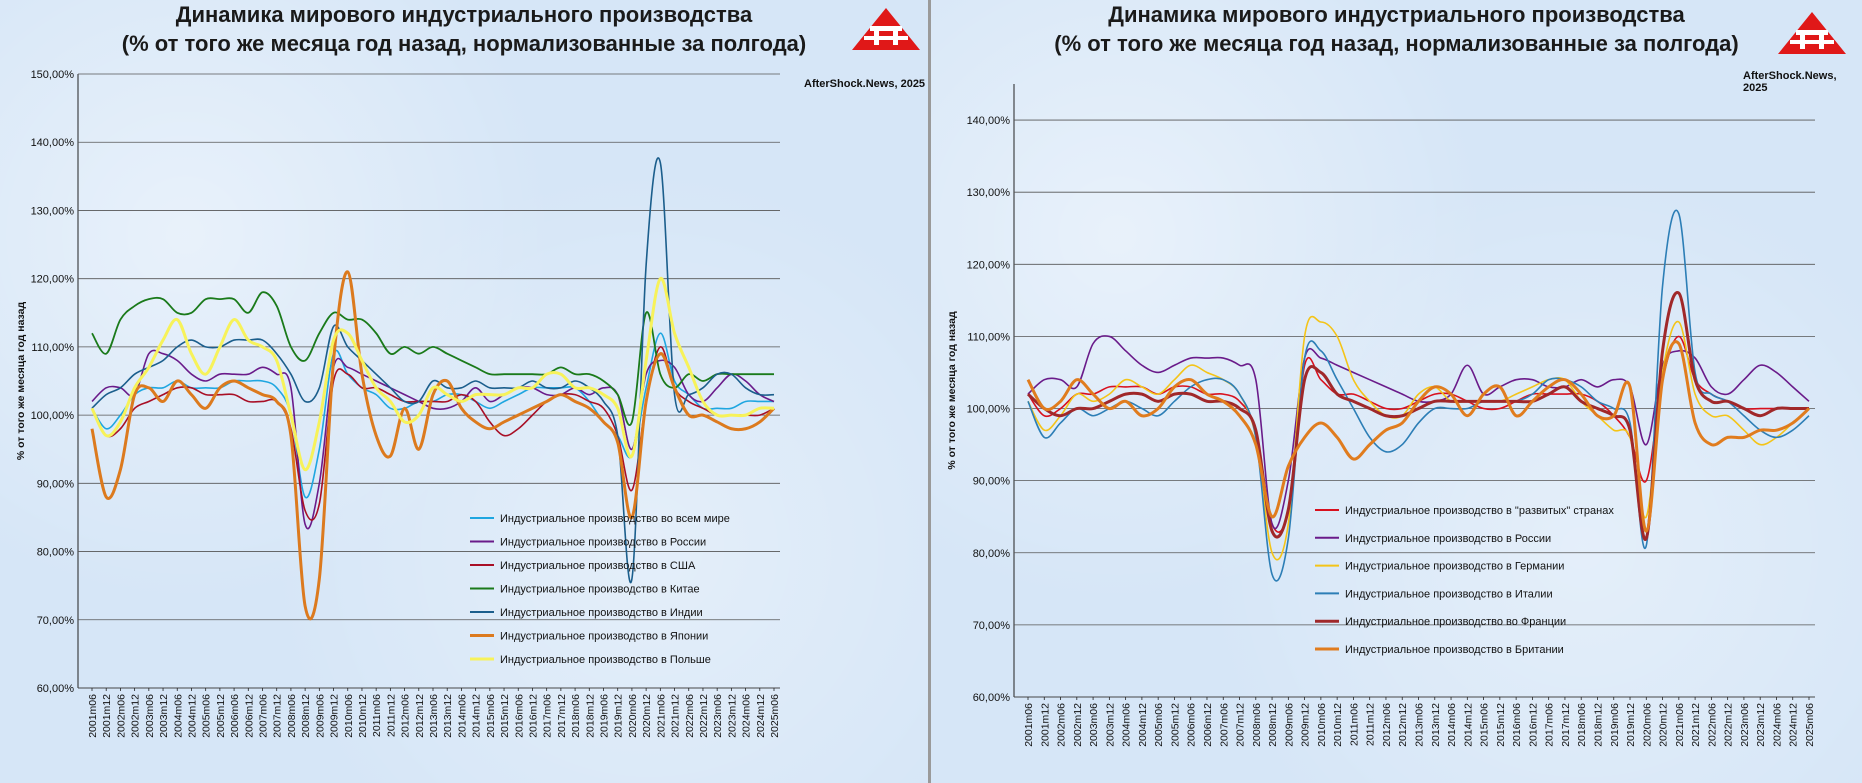 The width and height of the screenshot is (1862, 783). Describe the element at coordinates (53, 143) in the screenshot. I see `y-tick-label: 140,00%` at that location.